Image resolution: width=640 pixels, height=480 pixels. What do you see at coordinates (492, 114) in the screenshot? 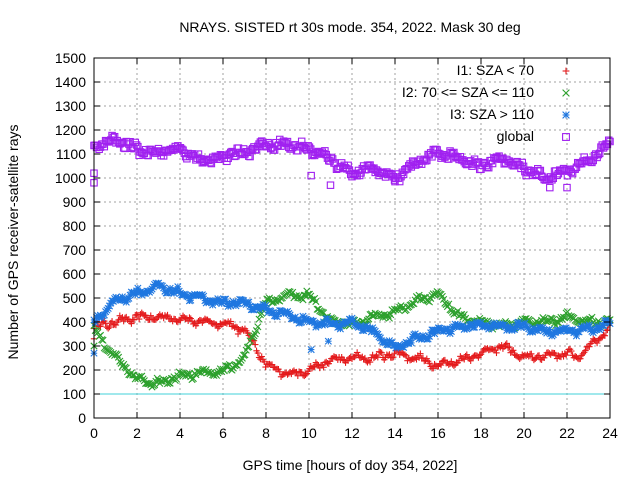
I see `legend-label: I3: SZA > 110` at bounding box center [492, 114].